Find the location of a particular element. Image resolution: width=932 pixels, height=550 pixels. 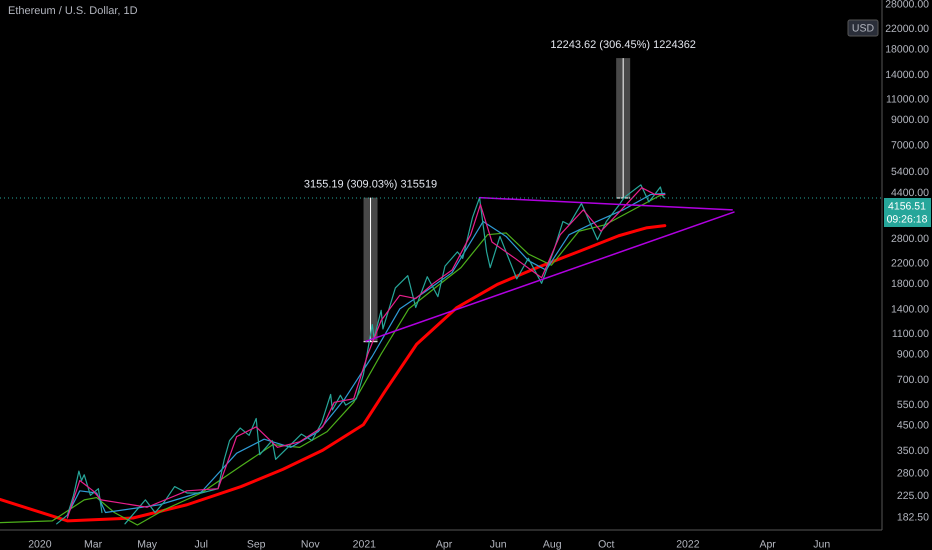

y-tick-label: 5400.00 is located at coordinates (910, 172).